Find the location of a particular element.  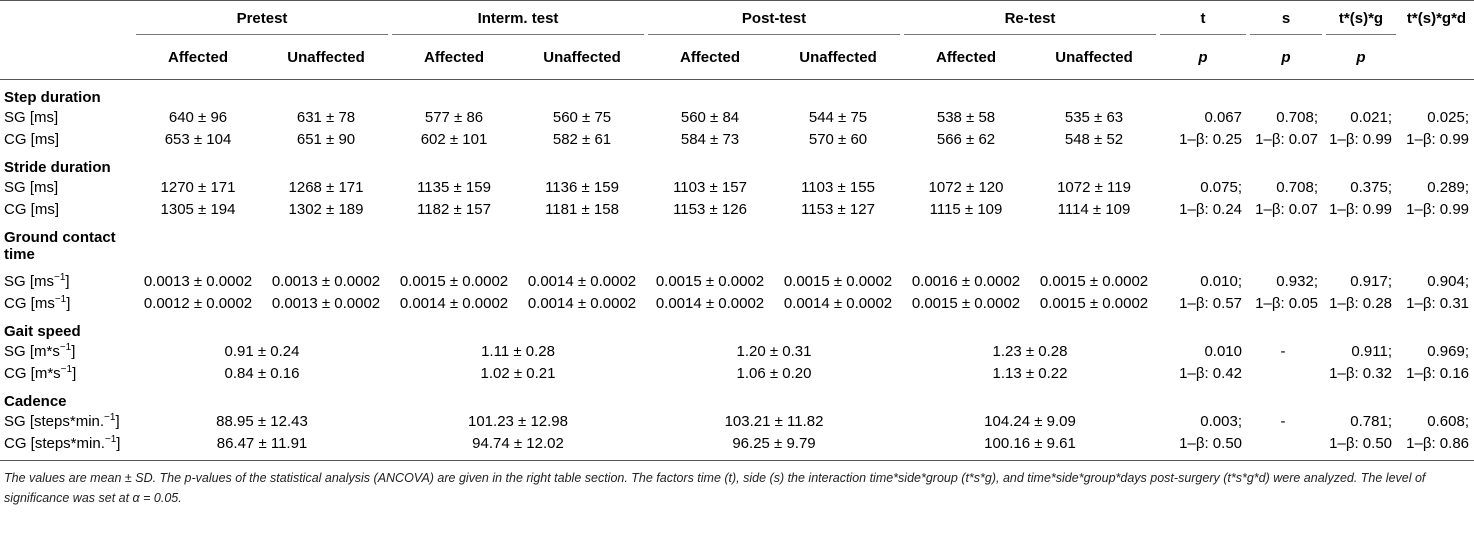

stat-cell: 0.075; is located at coordinates (1221, 187).